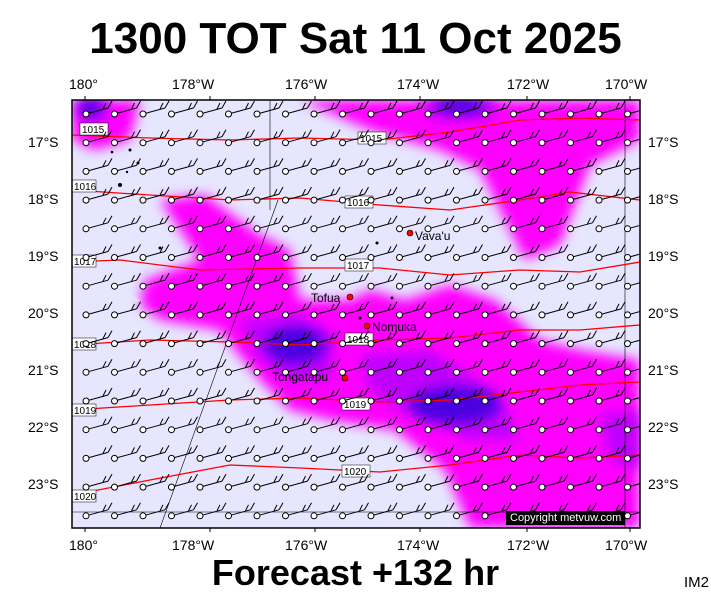  Describe the element at coordinates (193, 545) in the screenshot. I see `lon-label-bottom: 178°W` at that location.